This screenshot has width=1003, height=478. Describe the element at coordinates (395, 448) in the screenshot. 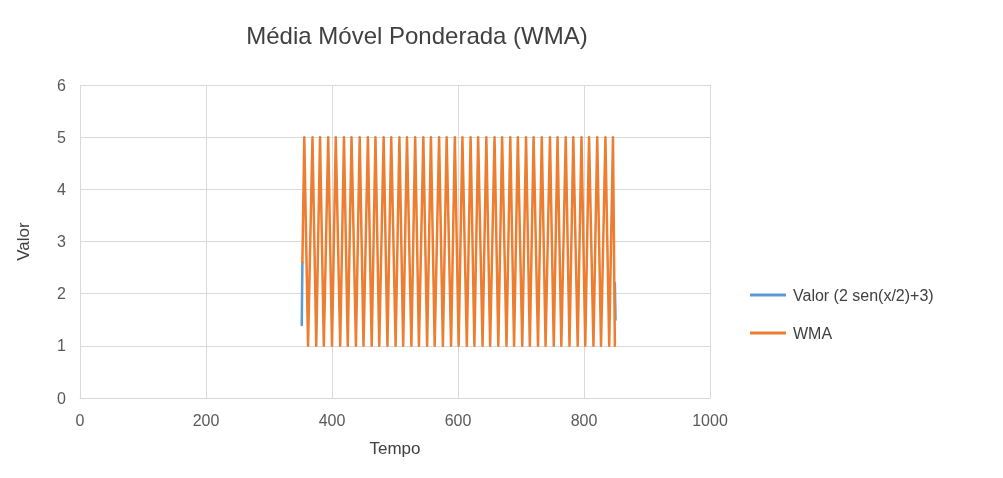

I see `x-axis-title: Tempo` at that location.